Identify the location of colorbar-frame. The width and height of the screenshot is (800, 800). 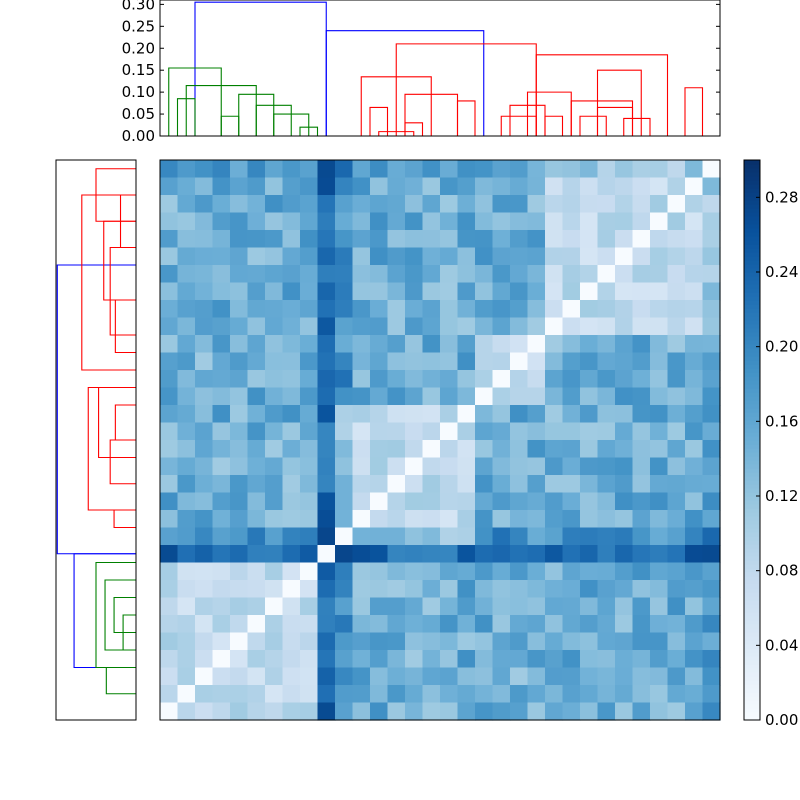
(752, 440).